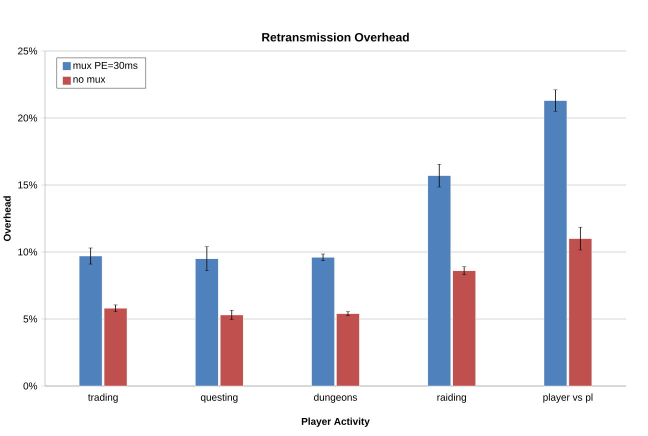  What do you see at coordinates (28, 252) in the screenshot?
I see `y-tick-label: 10%` at bounding box center [28, 252].